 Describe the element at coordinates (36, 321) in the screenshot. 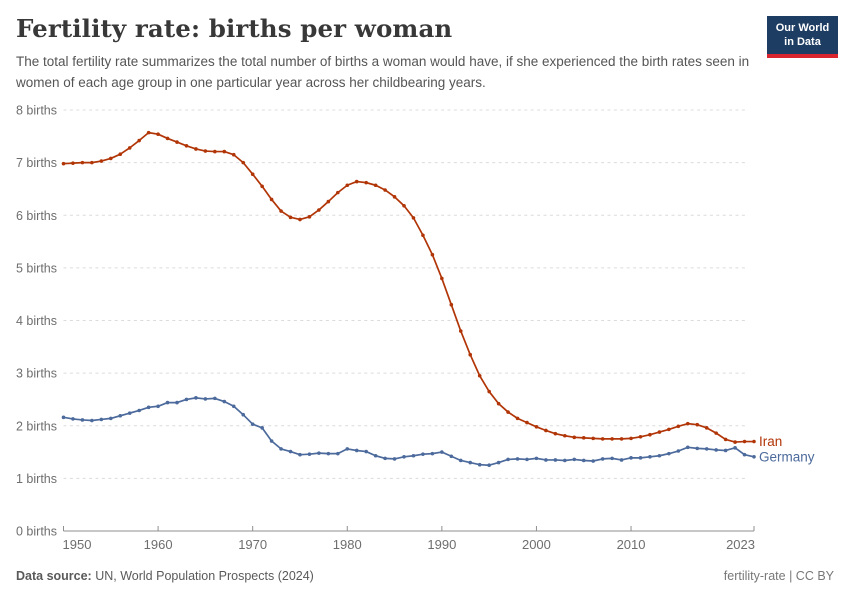

I see `y-axis-tick-label: 4 births` at that location.